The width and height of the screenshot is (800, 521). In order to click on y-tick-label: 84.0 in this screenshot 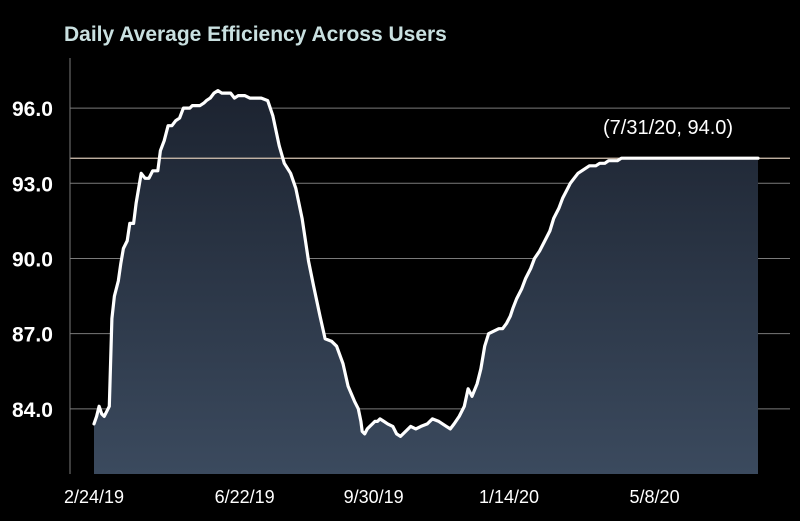, I will do `click(32, 410)`.